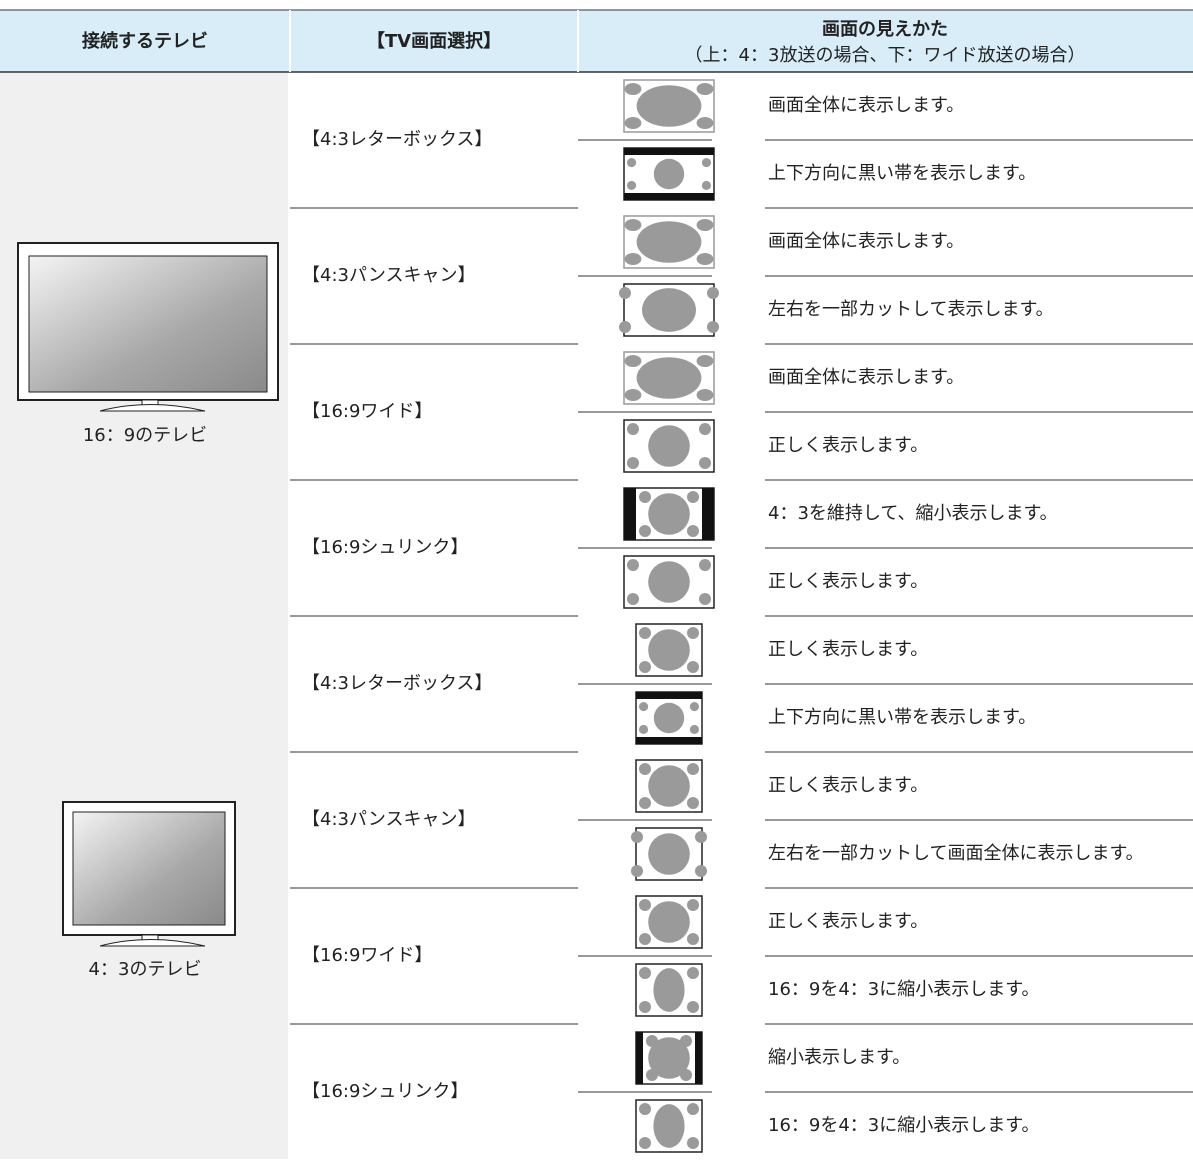 The image size is (1193, 1163). I want to click on description: 縮小表示します。, so click(839, 1057).